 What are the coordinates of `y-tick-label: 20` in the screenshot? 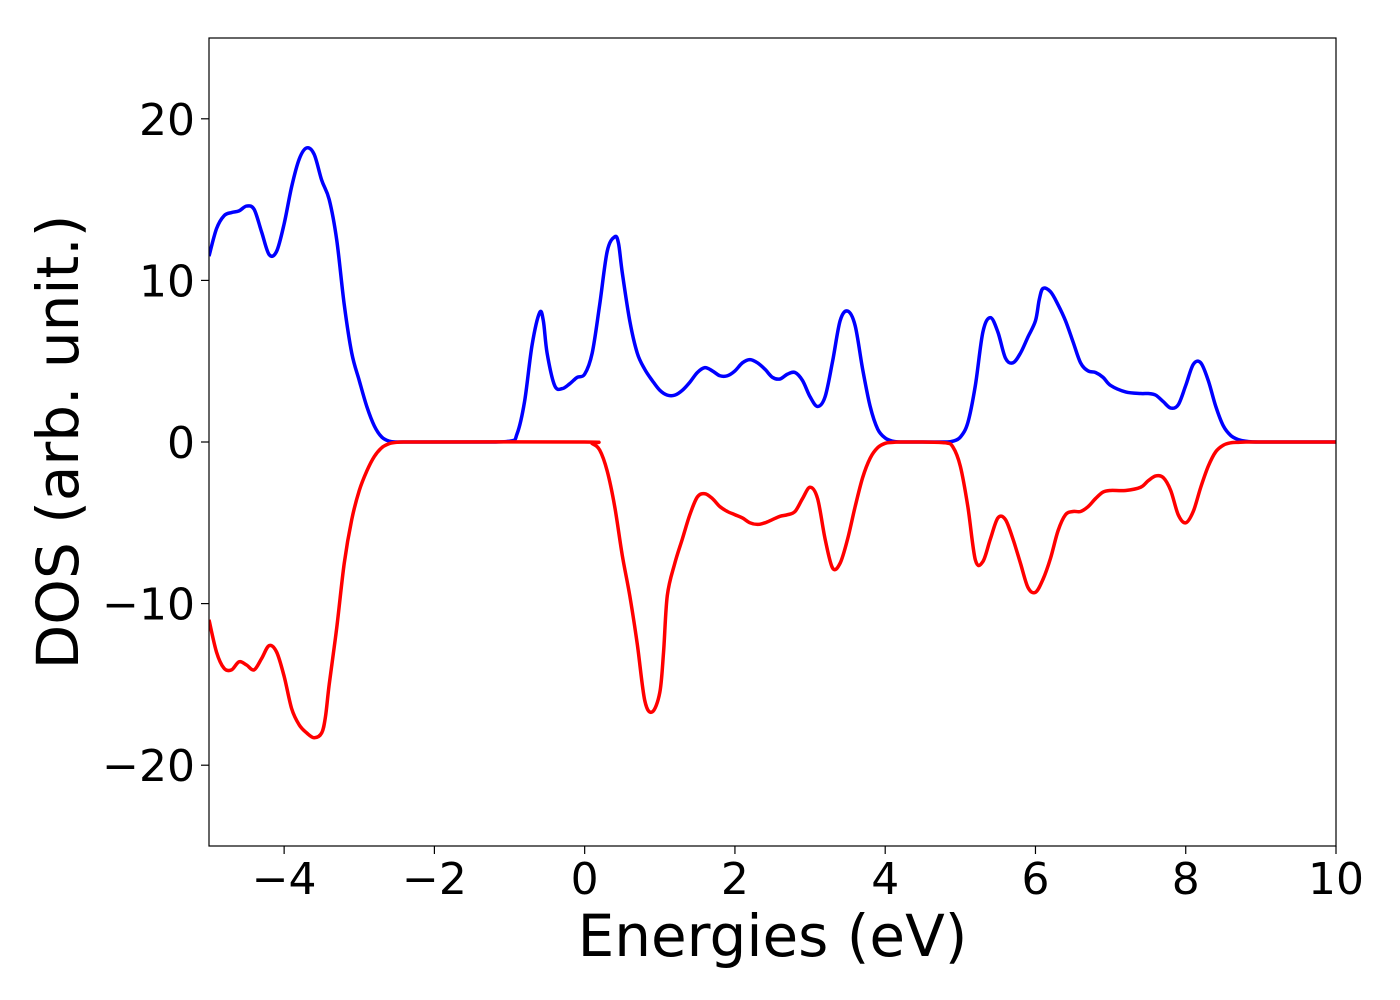 It's located at (167, 120).